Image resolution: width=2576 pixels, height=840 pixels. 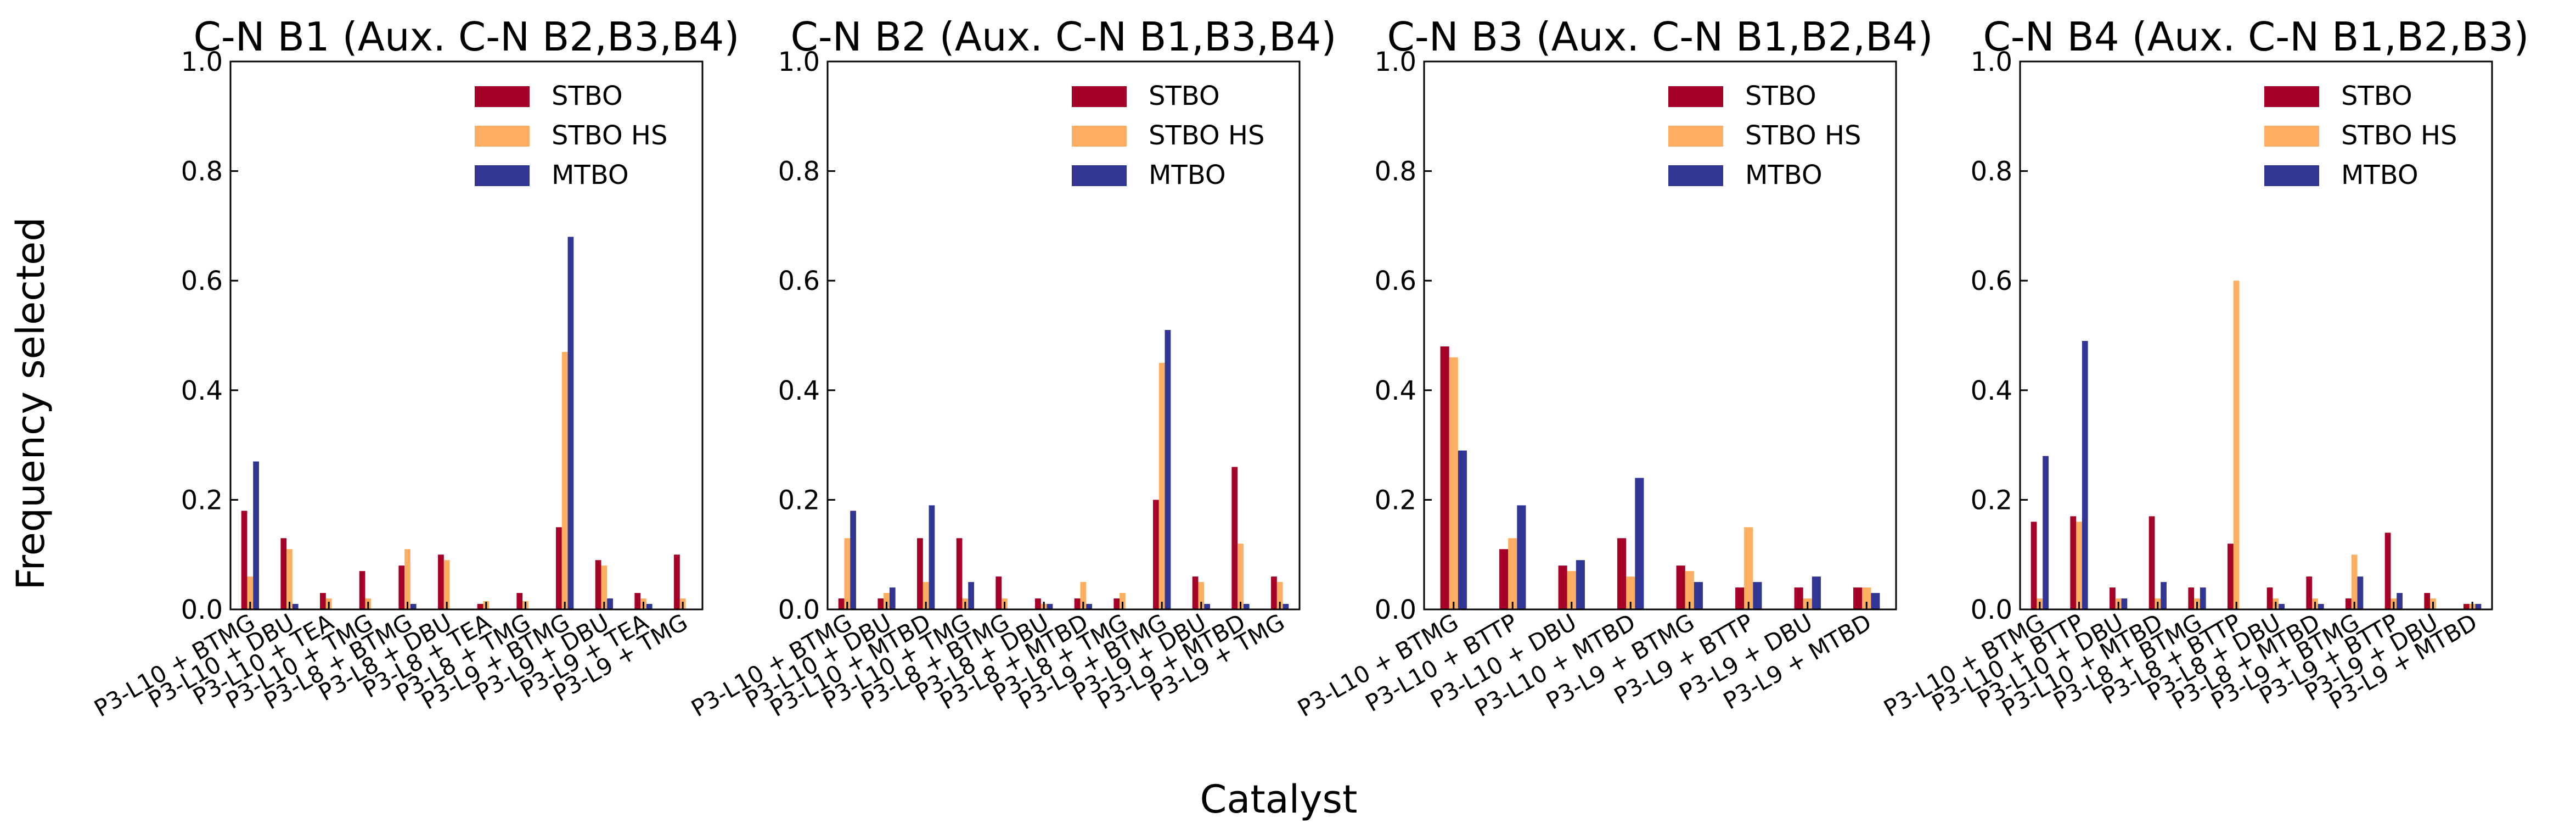 What do you see at coordinates (31, 403) in the screenshot?
I see `figure-ylabel: Frequency selected` at bounding box center [31, 403].